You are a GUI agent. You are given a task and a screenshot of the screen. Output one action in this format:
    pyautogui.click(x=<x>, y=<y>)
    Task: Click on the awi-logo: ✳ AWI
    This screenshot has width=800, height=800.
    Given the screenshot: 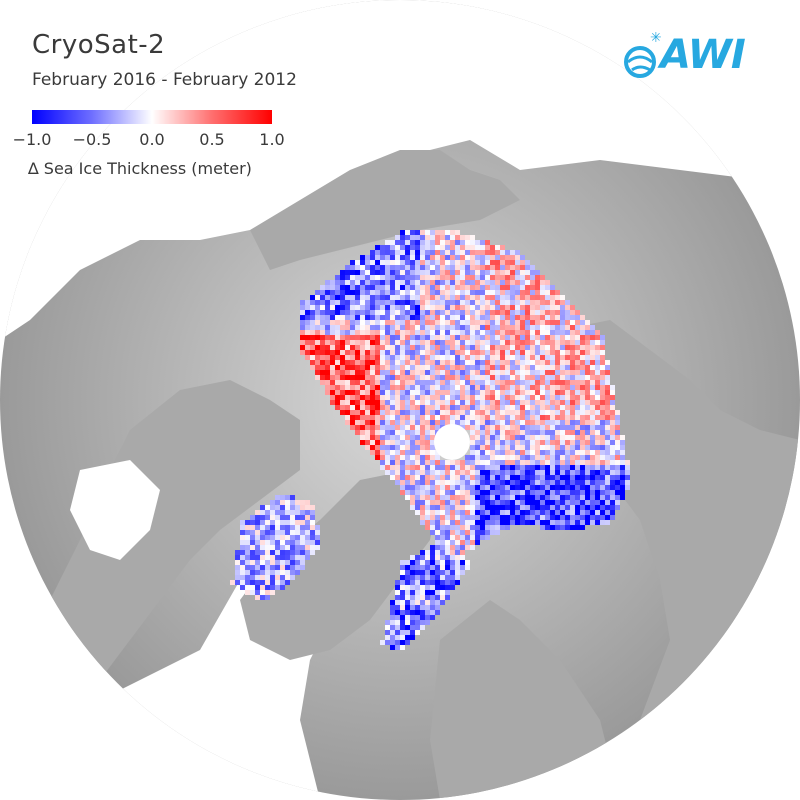 What is the action you would take?
    pyautogui.click(x=687, y=60)
    